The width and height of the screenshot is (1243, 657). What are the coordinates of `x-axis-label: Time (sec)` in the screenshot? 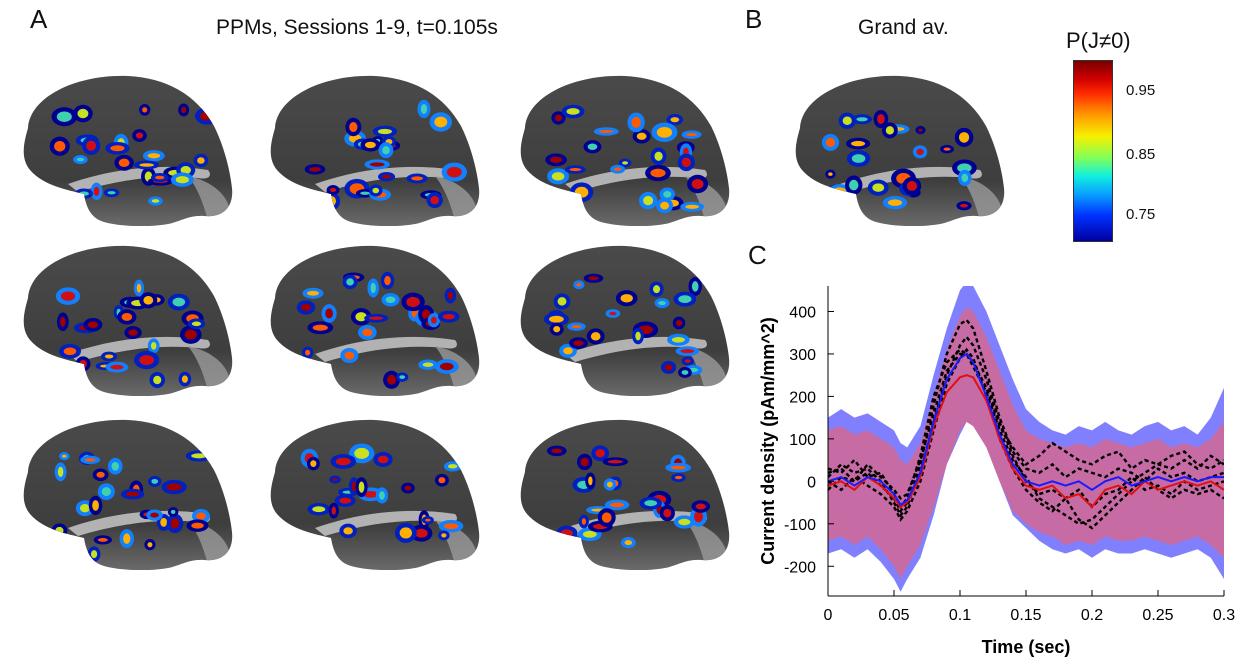 It's located at (1026, 647).